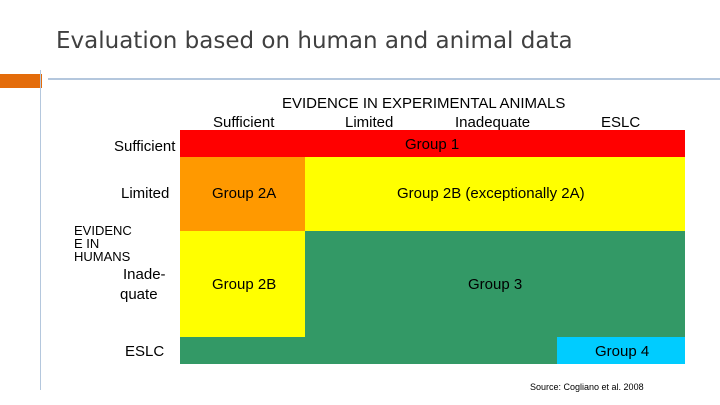 The height and width of the screenshot is (405, 720). Describe the element at coordinates (102, 256) in the screenshot. I see `humans-header-line-3: HUMANS` at that location.